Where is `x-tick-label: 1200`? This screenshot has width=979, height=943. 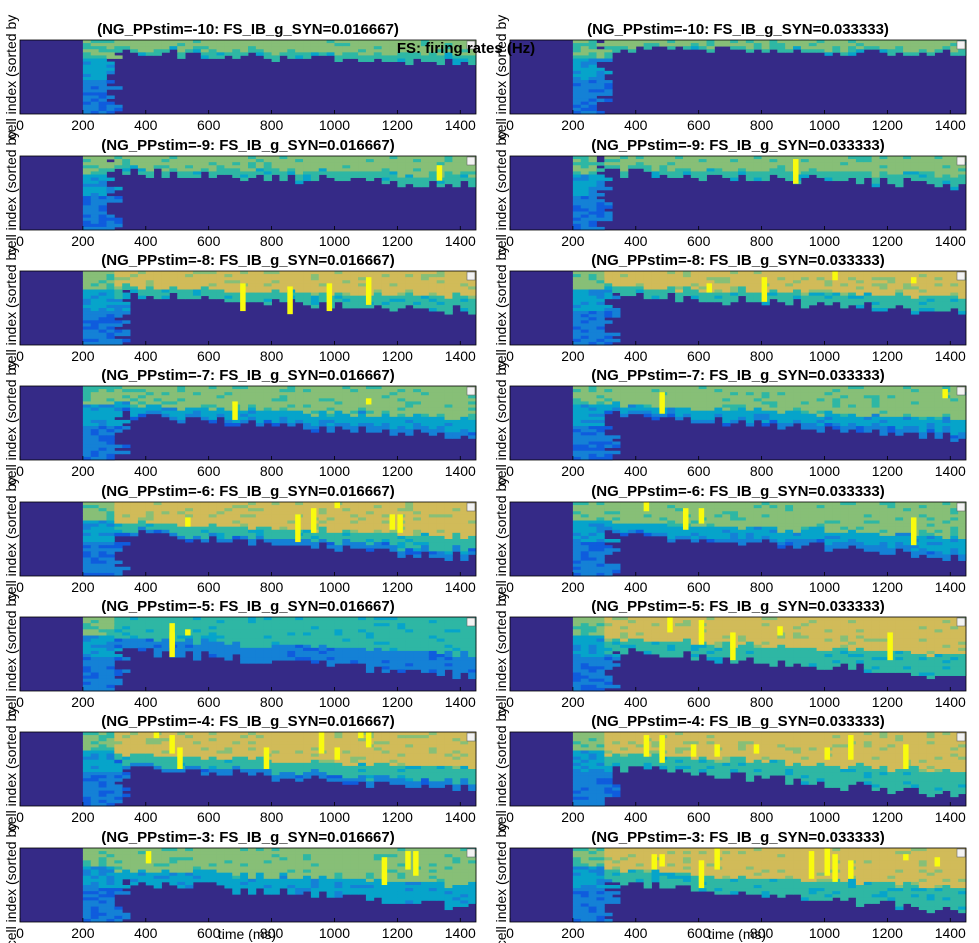
x-tick-label: 1200 is located at coordinates (397, 125).